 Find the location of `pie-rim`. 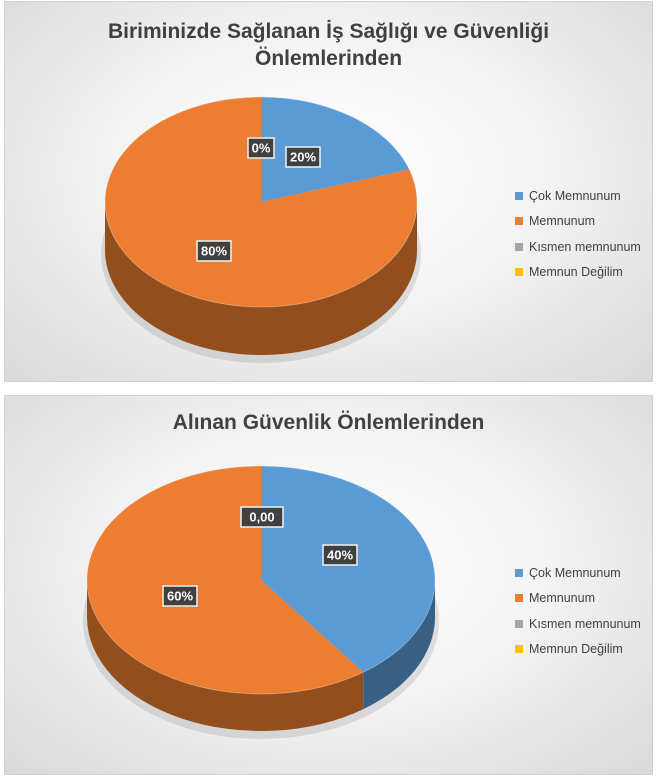

pie-rim is located at coordinates (261, 202).